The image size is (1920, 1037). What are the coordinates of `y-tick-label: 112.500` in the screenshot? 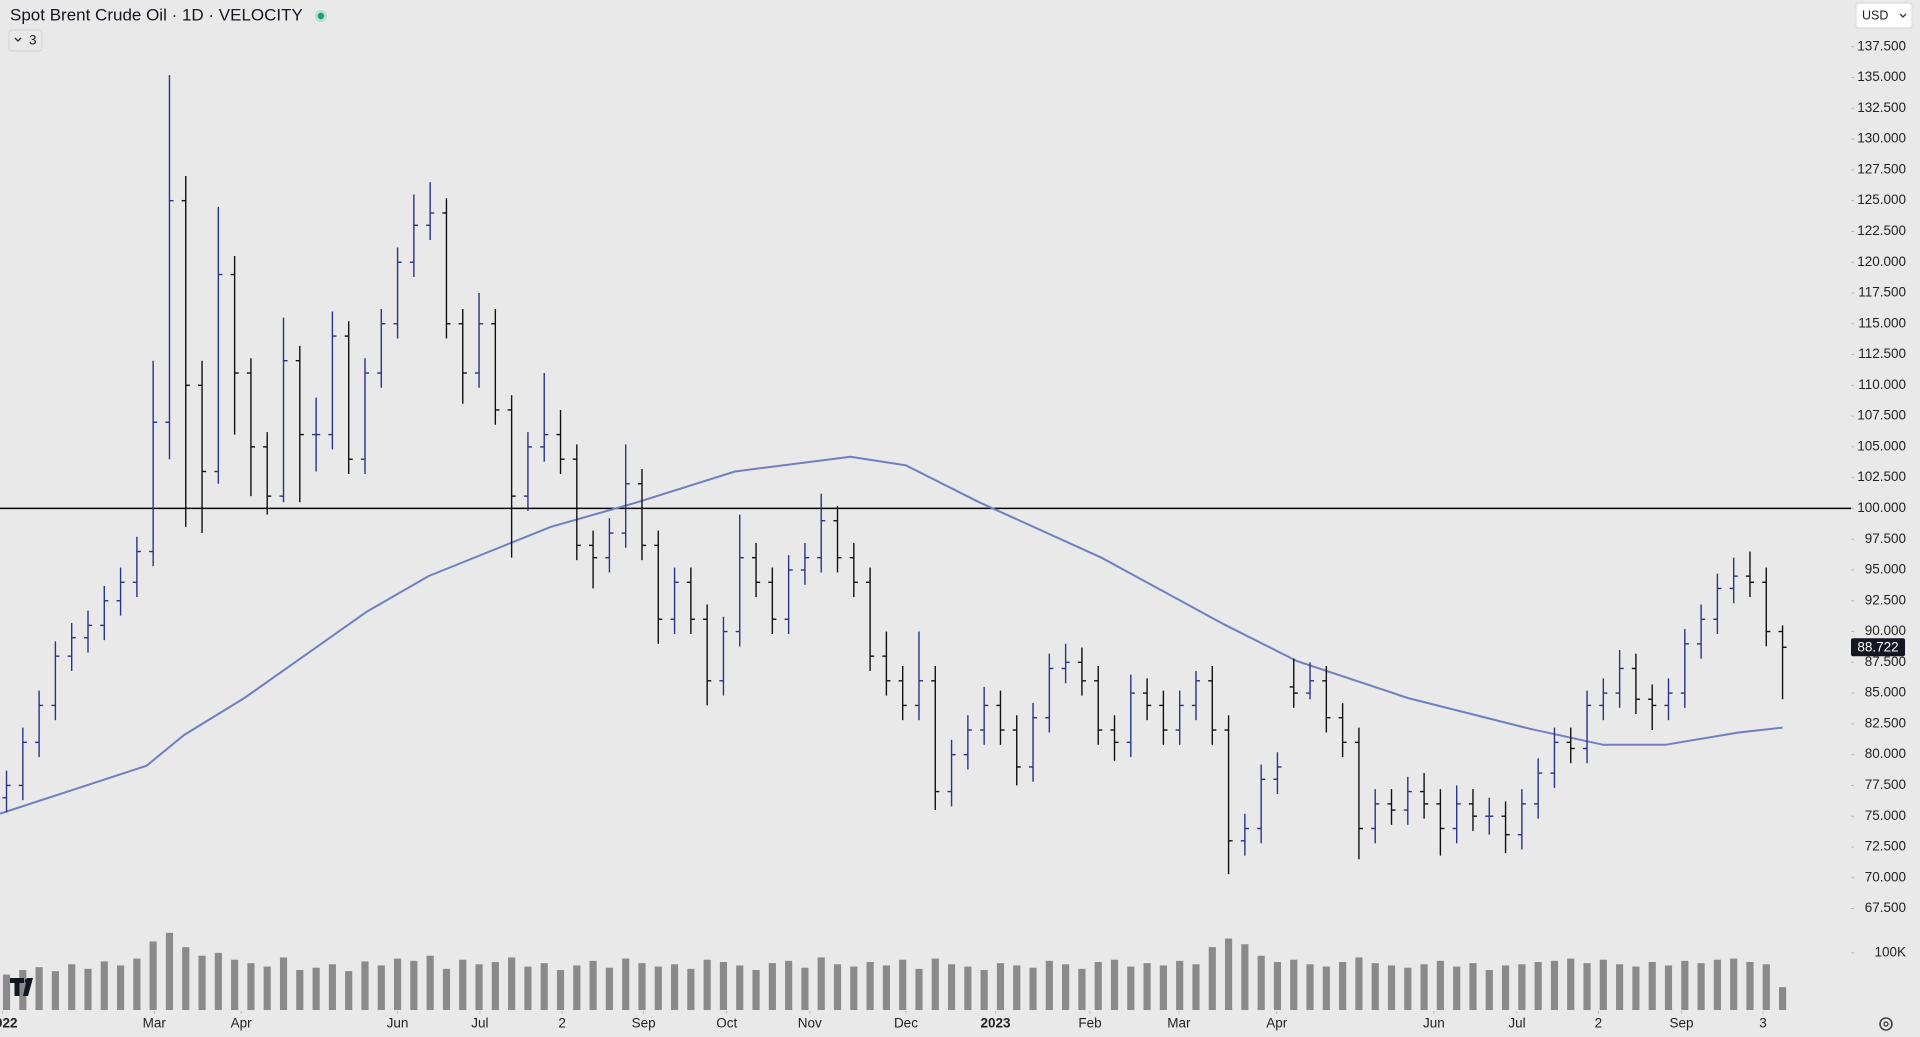 It's located at (1882, 353).